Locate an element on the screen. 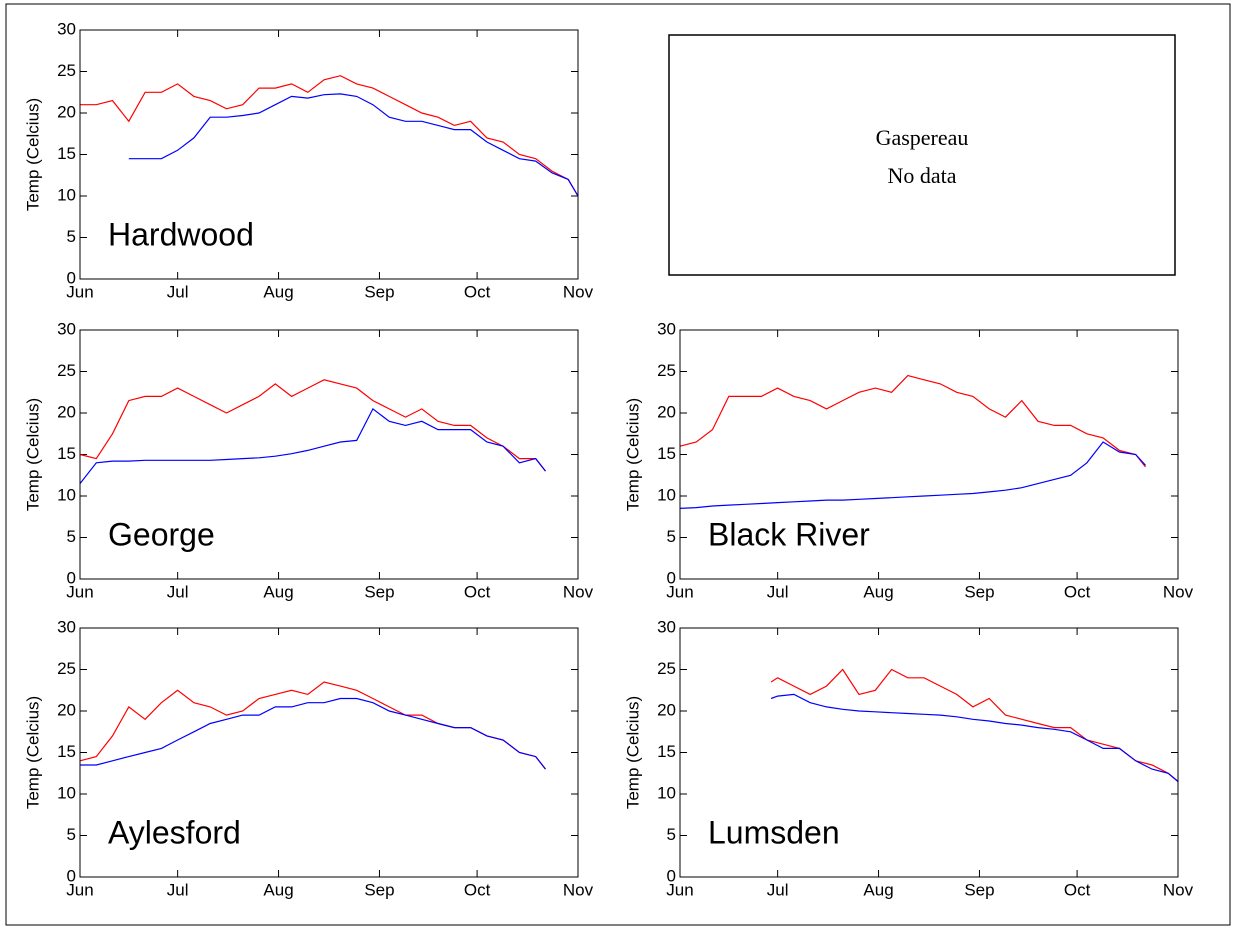 The height and width of the screenshot is (929, 1235). panel-label: Lumsden is located at coordinates (774, 832).